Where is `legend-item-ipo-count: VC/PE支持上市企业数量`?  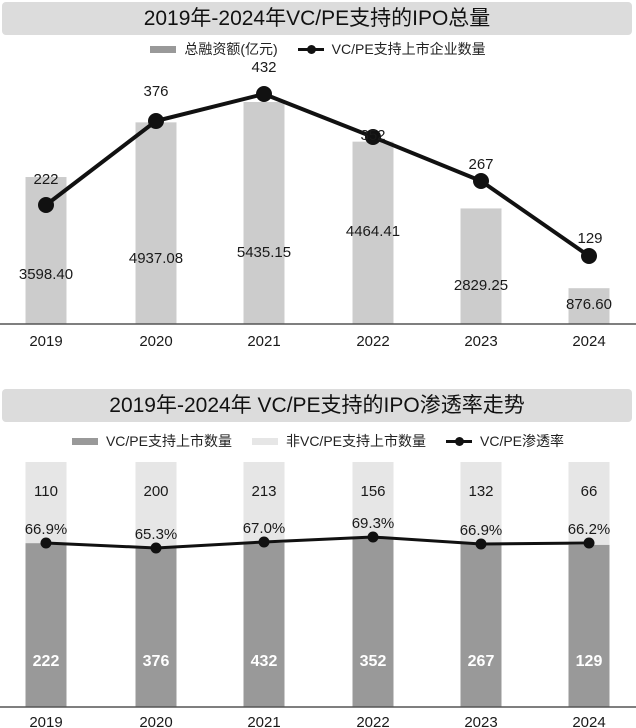
legend-item-ipo-count: VC/PE支持上市企业数量 is located at coordinates (391, 49).